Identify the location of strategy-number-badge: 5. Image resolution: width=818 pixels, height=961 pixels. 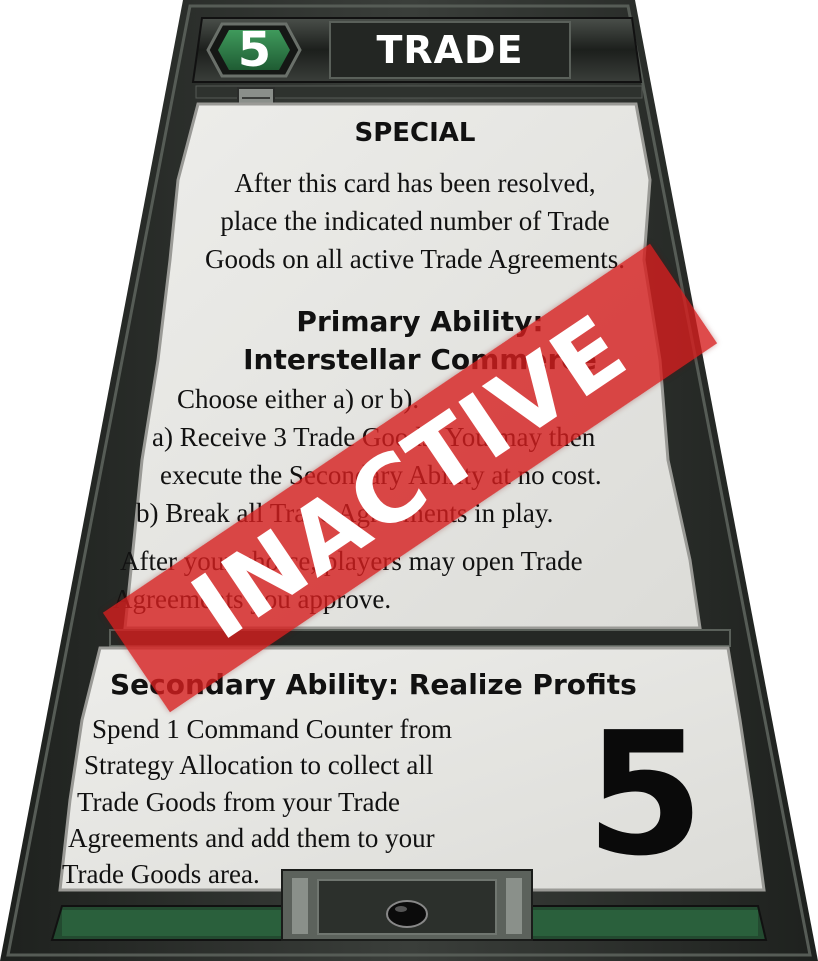
(254, 50).